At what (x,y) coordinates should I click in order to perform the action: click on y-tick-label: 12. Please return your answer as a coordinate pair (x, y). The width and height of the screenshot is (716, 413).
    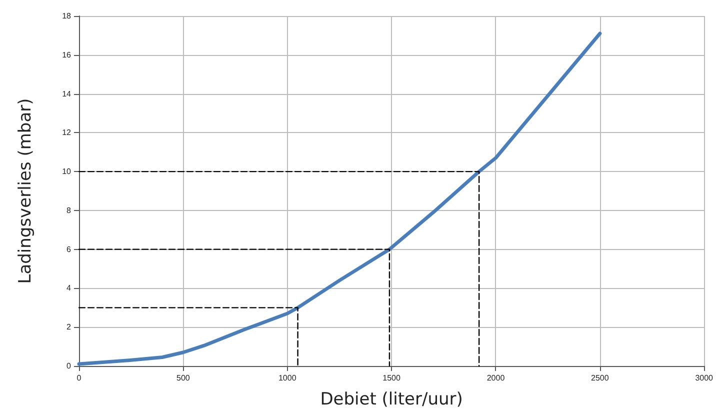
    Looking at the image, I should click on (67, 133).